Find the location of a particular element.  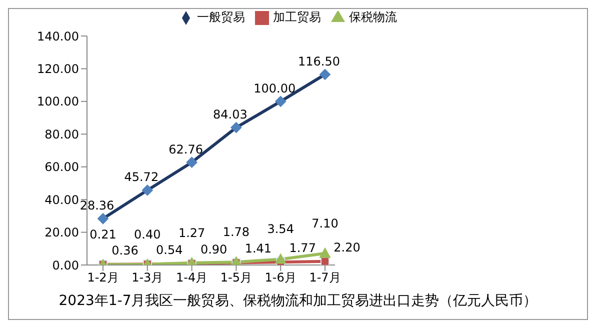

legend-label: 一般贸易 is located at coordinates (221, 17).